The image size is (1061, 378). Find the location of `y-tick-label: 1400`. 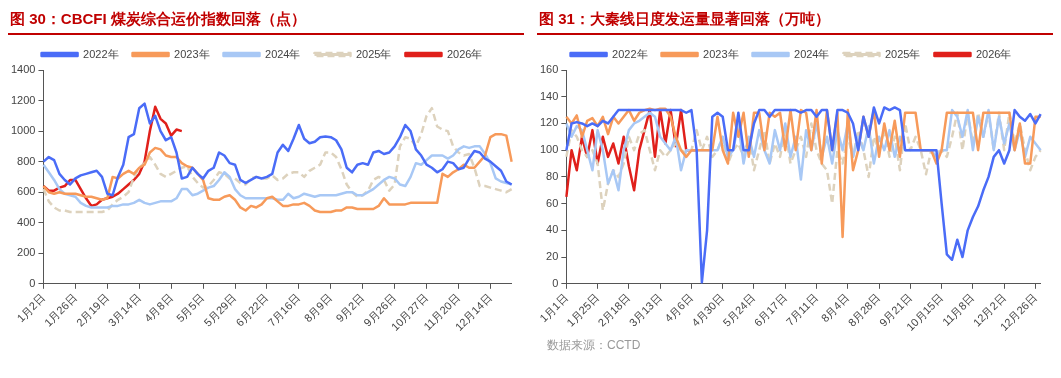

y-tick-label: 1400 is located at coordinates (23, 69).